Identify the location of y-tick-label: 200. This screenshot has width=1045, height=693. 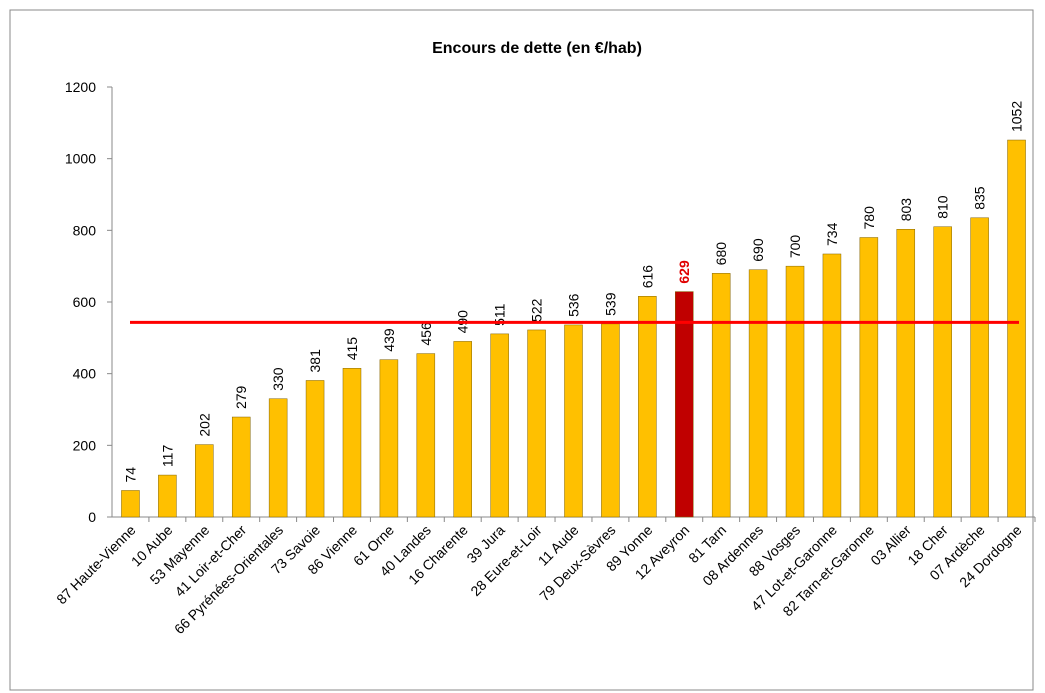
(85, 445).